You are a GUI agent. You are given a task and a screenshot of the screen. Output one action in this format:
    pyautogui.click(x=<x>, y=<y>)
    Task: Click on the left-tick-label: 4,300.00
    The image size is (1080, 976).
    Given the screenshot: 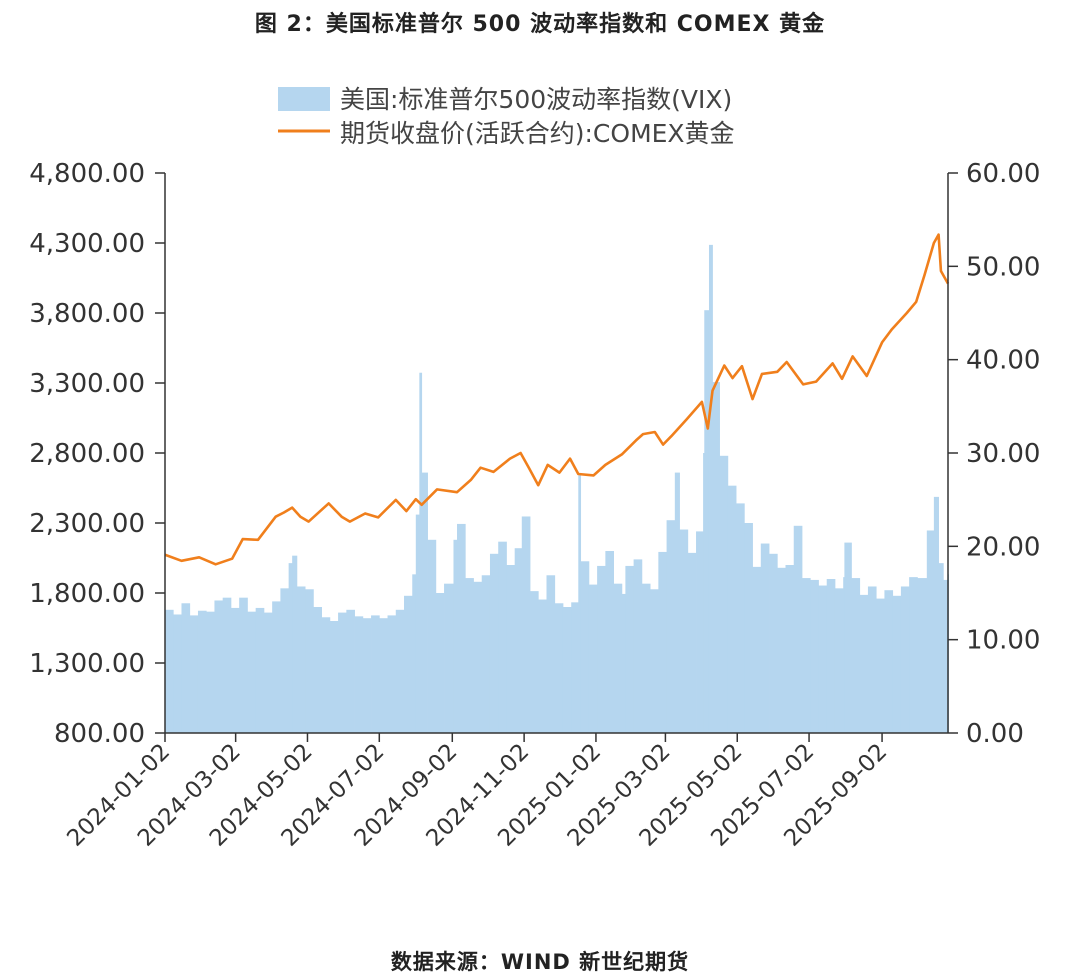 What is the action you would take?
    pyautogui.click(x=87, y=244)
    